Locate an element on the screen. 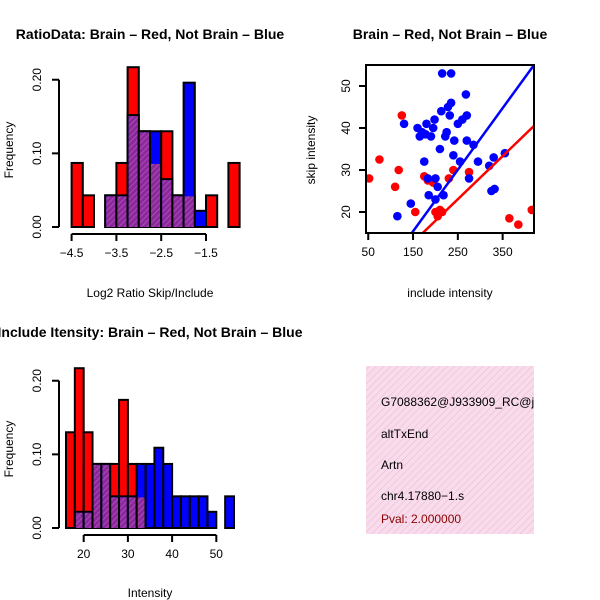  intensity-scatter-plot is located at coordinates (450, 149).